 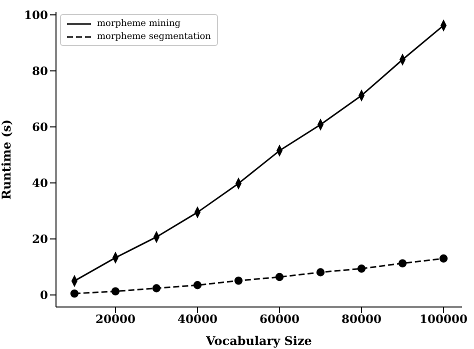 I want to click on y-tick-label: 80, so click(x=40, y=71).